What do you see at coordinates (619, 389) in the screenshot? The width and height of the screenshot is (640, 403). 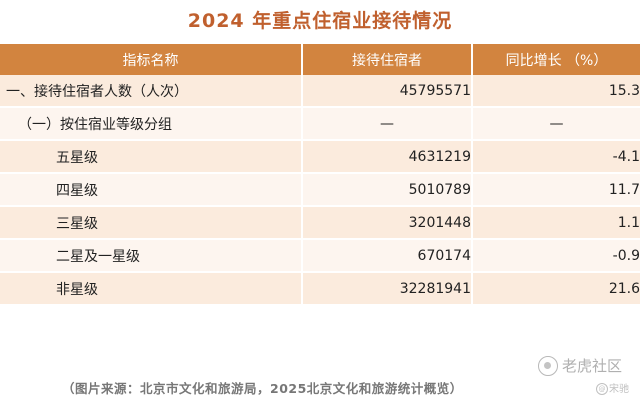 I see `author-name: 宋驰` at bounding box center [619, 389].